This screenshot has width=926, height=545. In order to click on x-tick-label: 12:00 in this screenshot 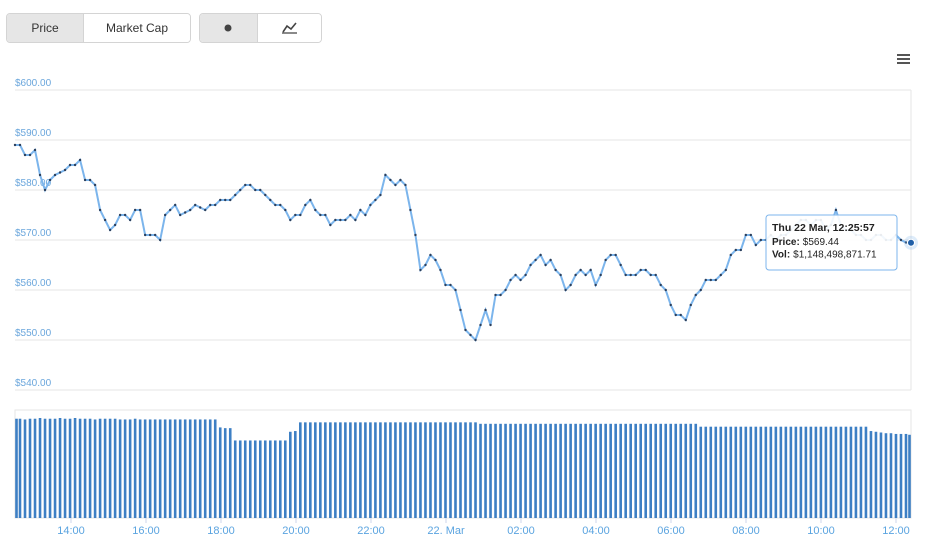, I will do `click(896, 531)`.